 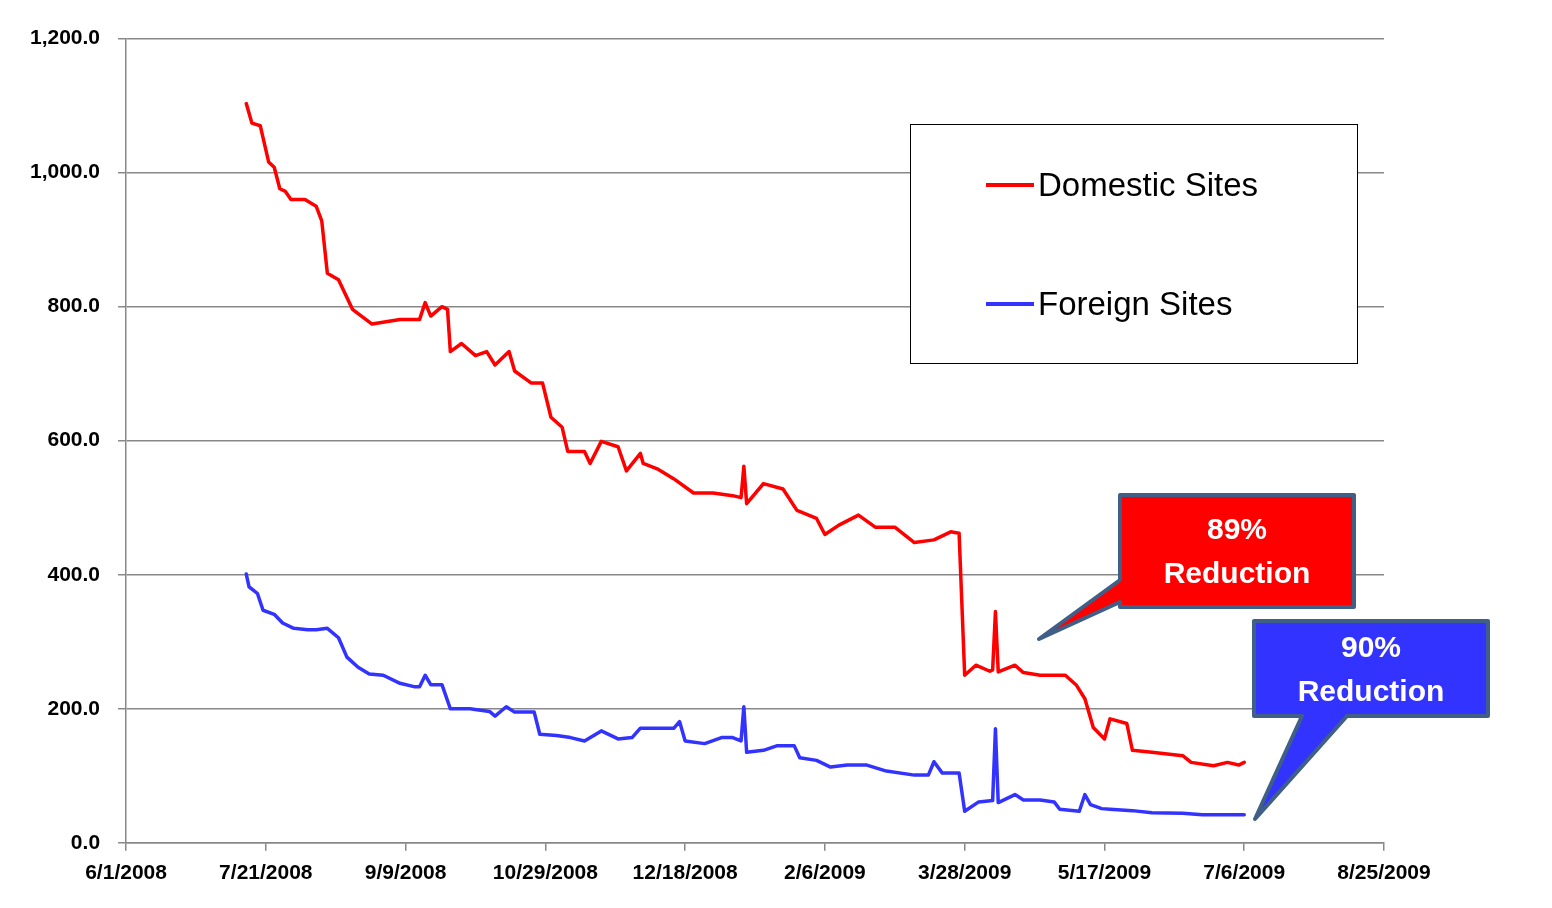 I want to click on x-tick-label: 10/29/2008, so click(x=545, y=872).